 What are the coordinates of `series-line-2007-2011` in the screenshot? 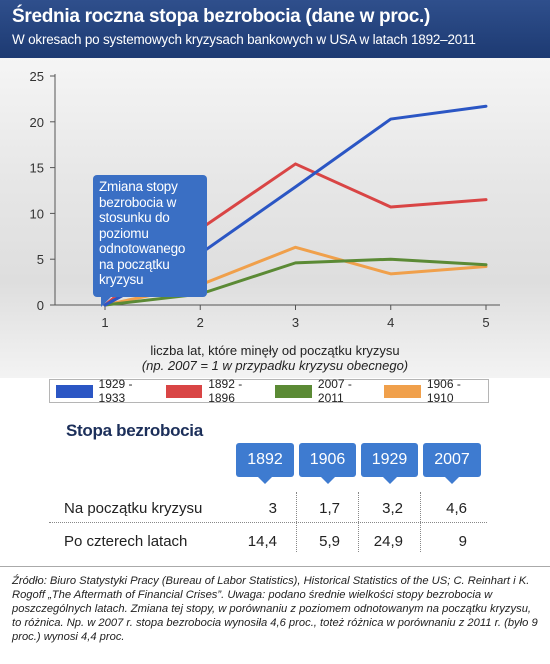 It's located at (295, 282).